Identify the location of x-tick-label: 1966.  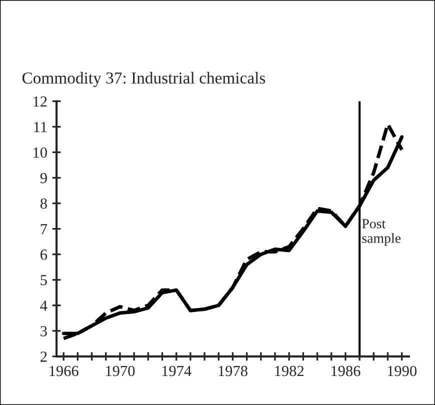
(64, 371).